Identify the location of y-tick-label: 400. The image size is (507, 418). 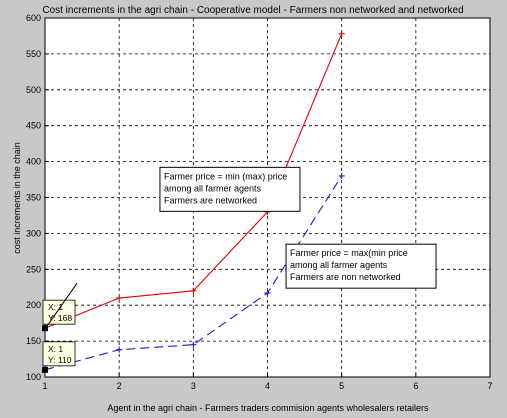
(33, 162).